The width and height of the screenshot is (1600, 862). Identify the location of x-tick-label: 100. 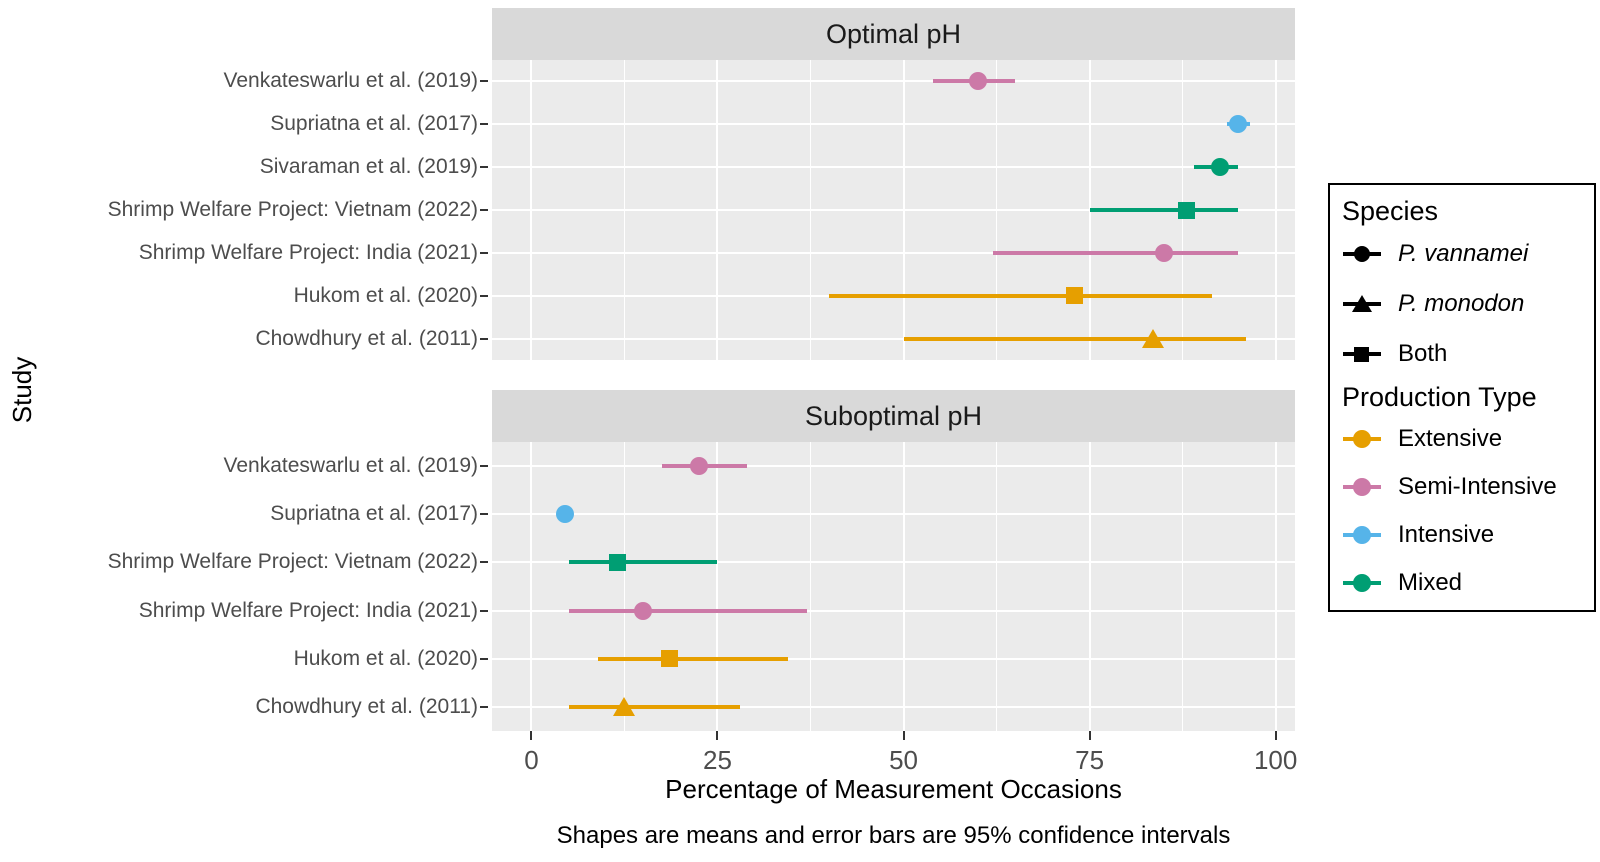
(1275, 760).